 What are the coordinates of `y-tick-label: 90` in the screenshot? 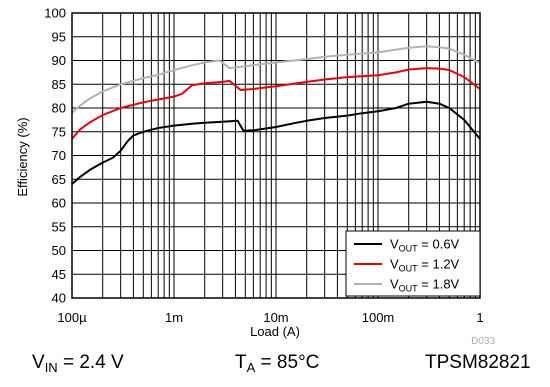 It's located at (59, 60).